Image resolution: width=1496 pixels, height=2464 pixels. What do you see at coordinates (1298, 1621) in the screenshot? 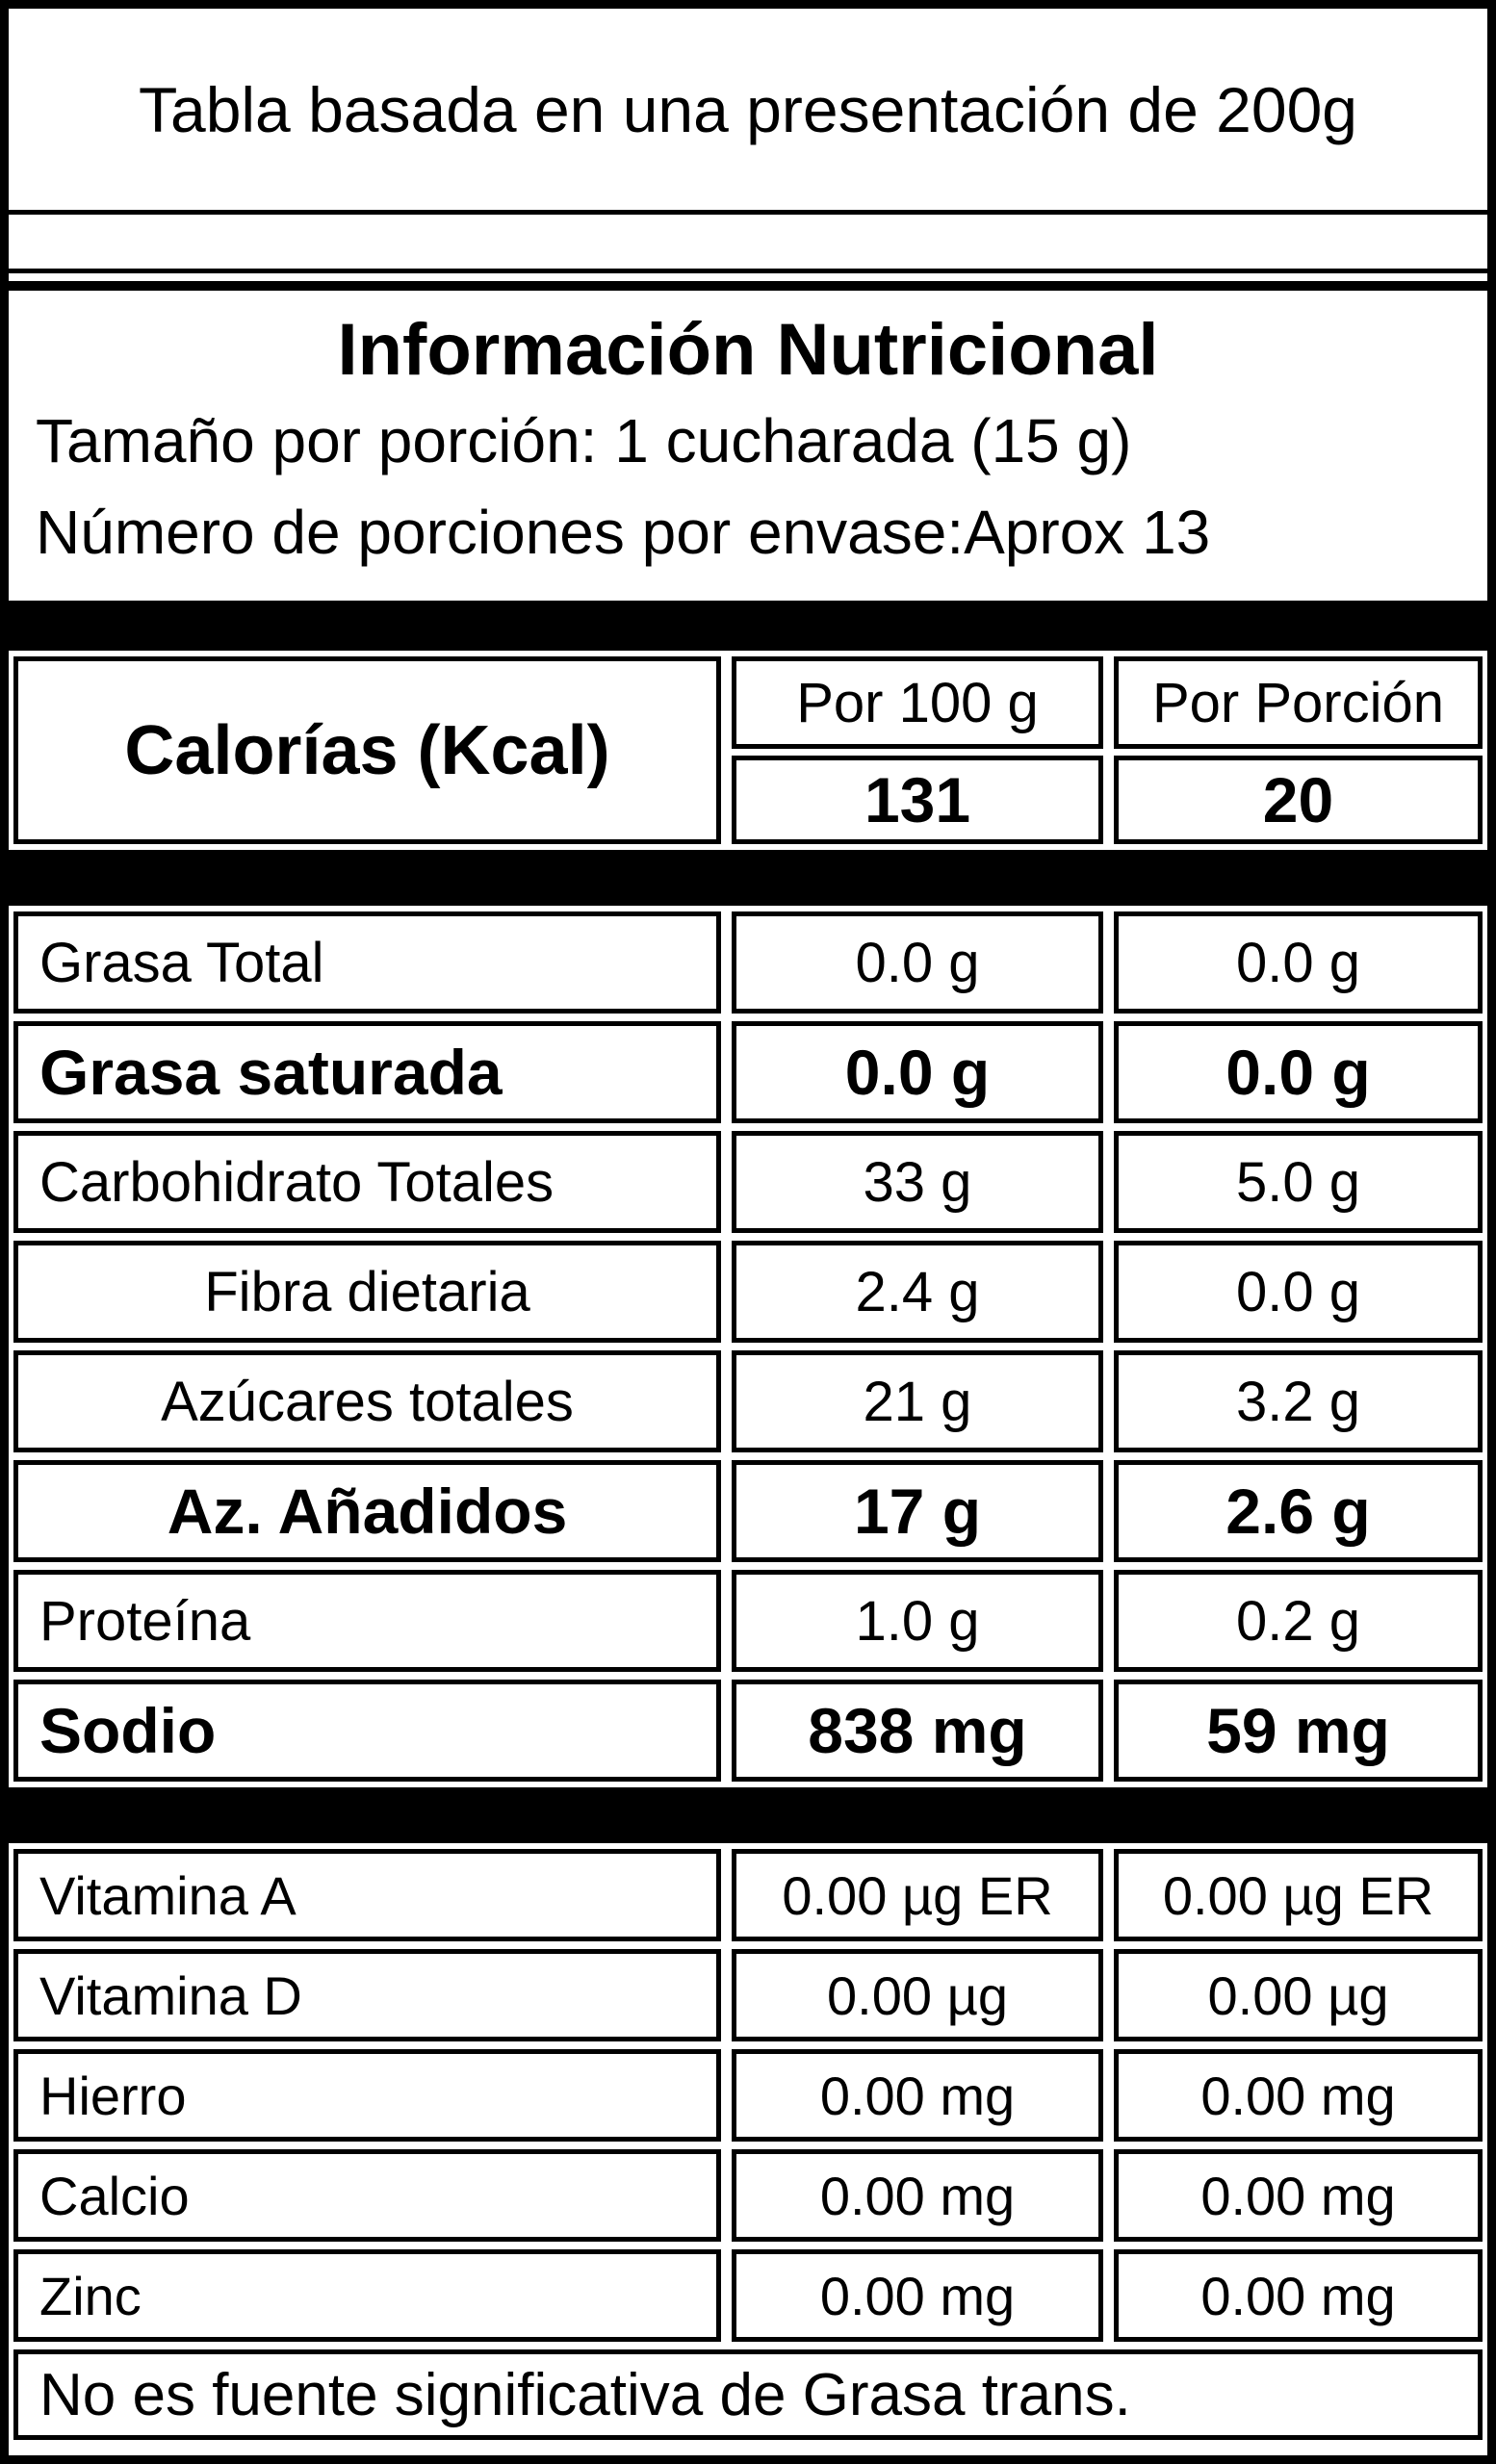
I see `value-per-portion: 0.2 g` at bounding box center [1298, 1621].